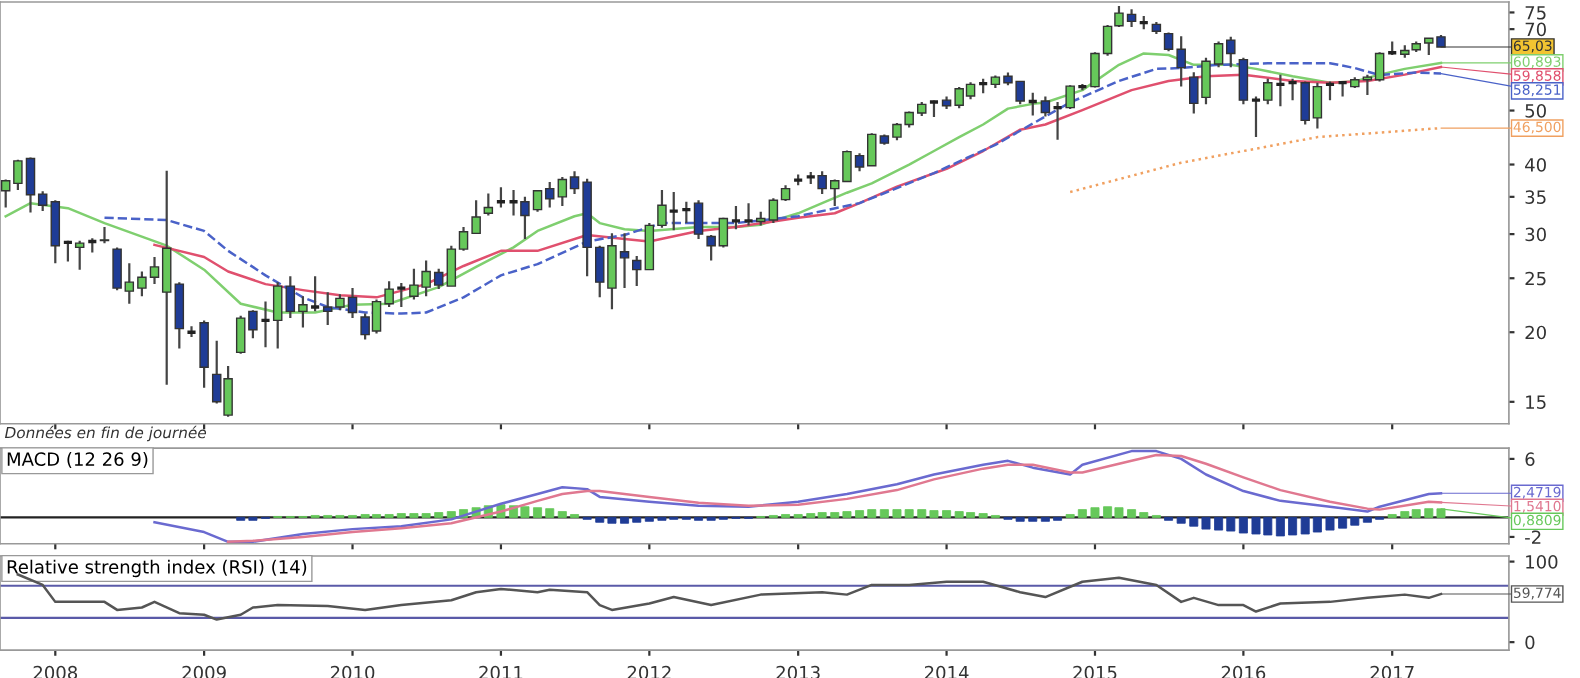 Image resolution: width=1580 pixels, height=678 pixels. I want to click on y-tick-label: 50, so click(1535, 111).